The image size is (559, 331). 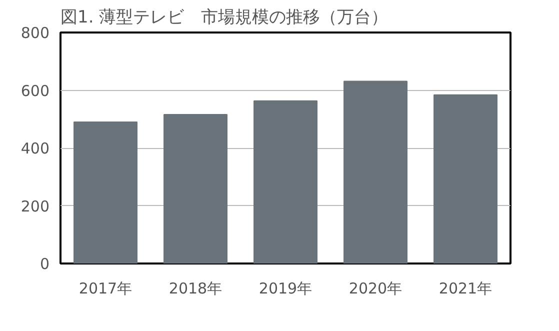 I want to click on y-tick-label: 200, so click(x=35, y=206).